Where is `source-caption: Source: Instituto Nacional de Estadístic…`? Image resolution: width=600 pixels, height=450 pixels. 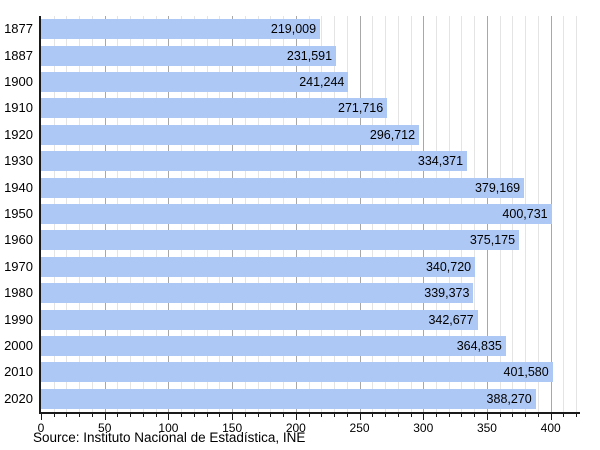
source-caption: Source: Instituto Nacional de Estadístic… is located at coordinates (169, 437).